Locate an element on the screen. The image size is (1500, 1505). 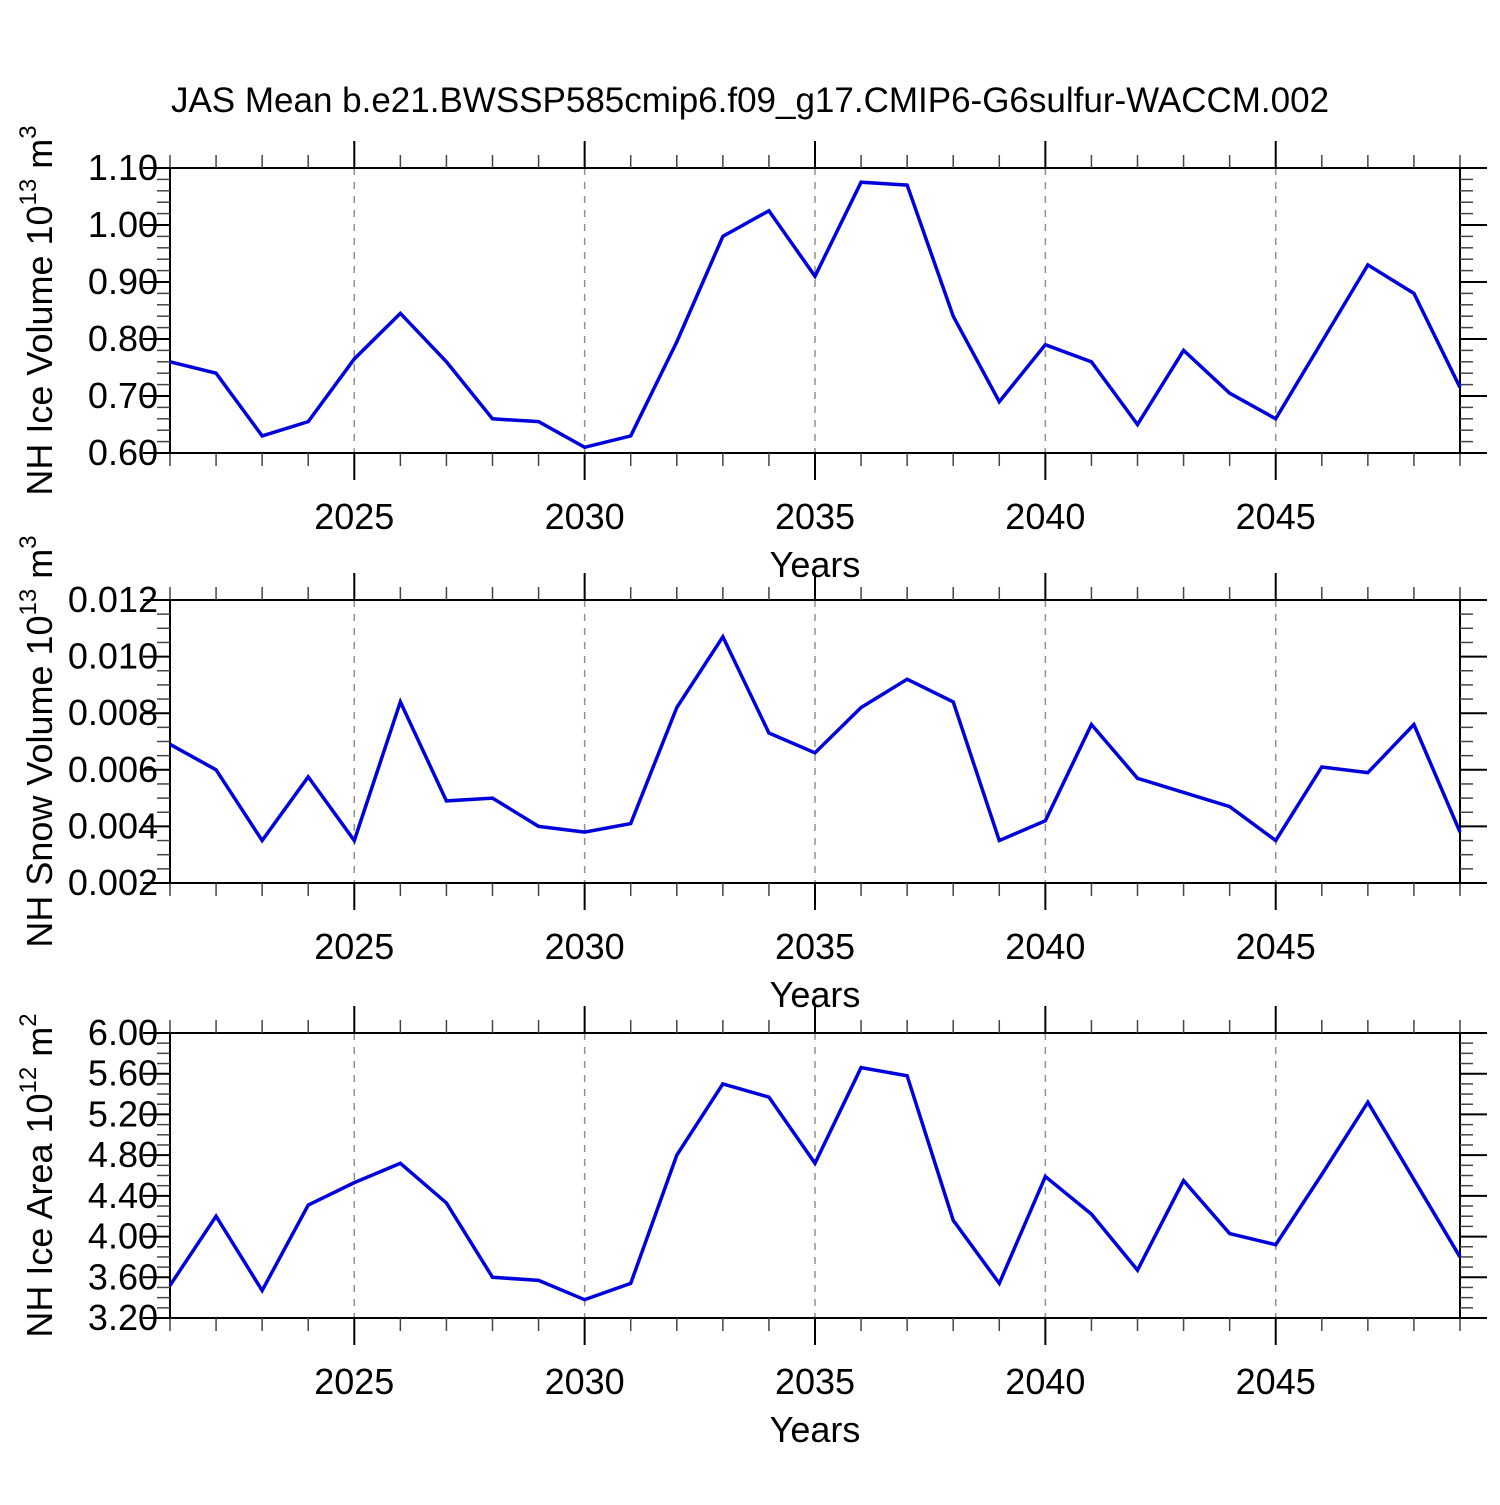
data-line-nh-ice-area is located at coordinates (815, 1183).